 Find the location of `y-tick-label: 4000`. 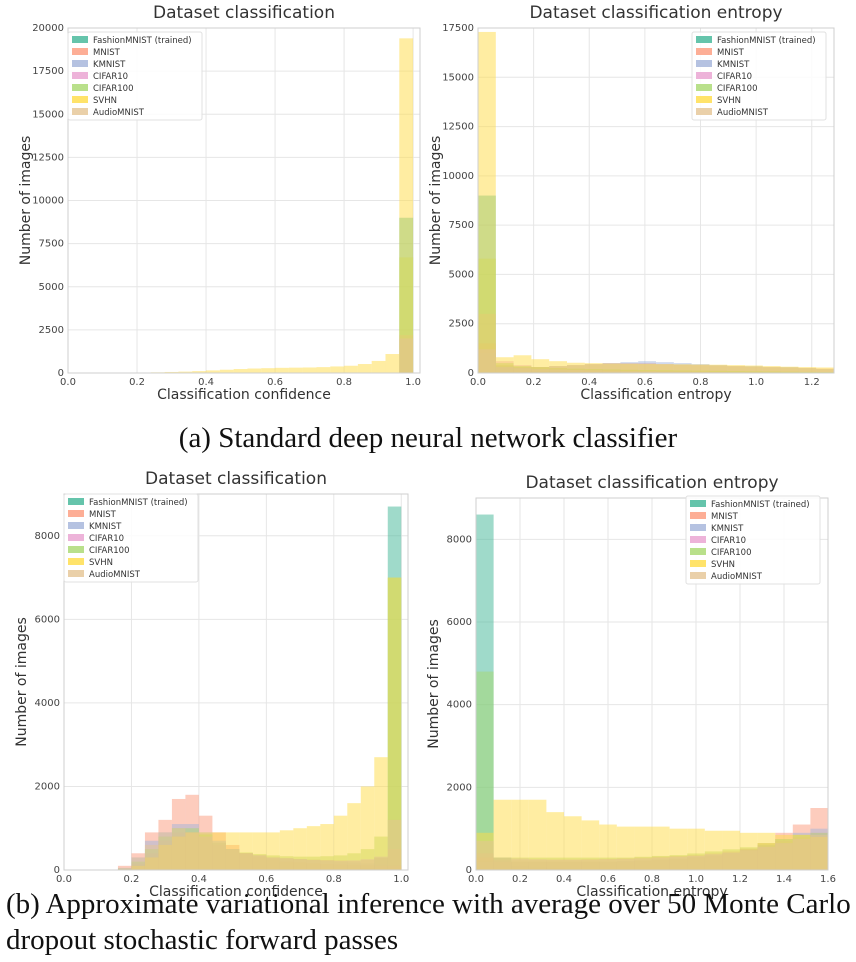

y-tick-label: 4000 is located at coordinates (47, 703).